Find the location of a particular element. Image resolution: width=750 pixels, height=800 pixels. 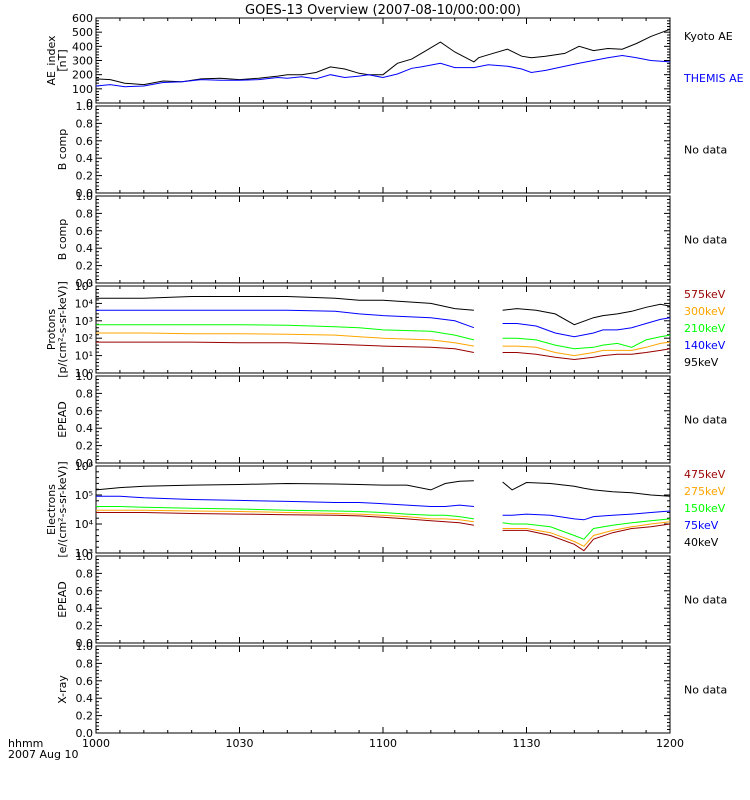

legend-label: 475keV is located at coordinates (705, 474).